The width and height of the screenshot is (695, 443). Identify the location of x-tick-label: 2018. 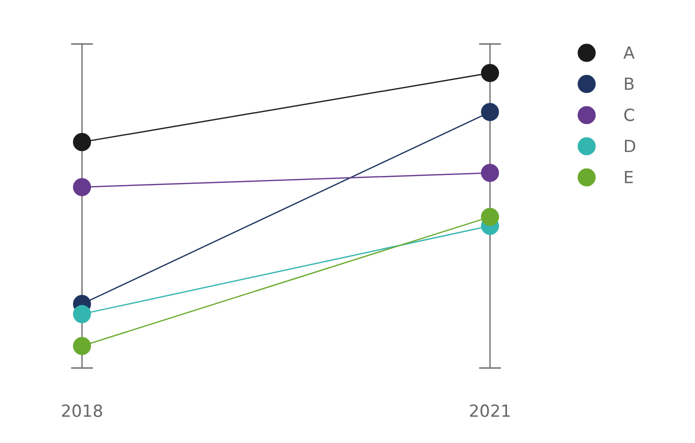
(82, 411).